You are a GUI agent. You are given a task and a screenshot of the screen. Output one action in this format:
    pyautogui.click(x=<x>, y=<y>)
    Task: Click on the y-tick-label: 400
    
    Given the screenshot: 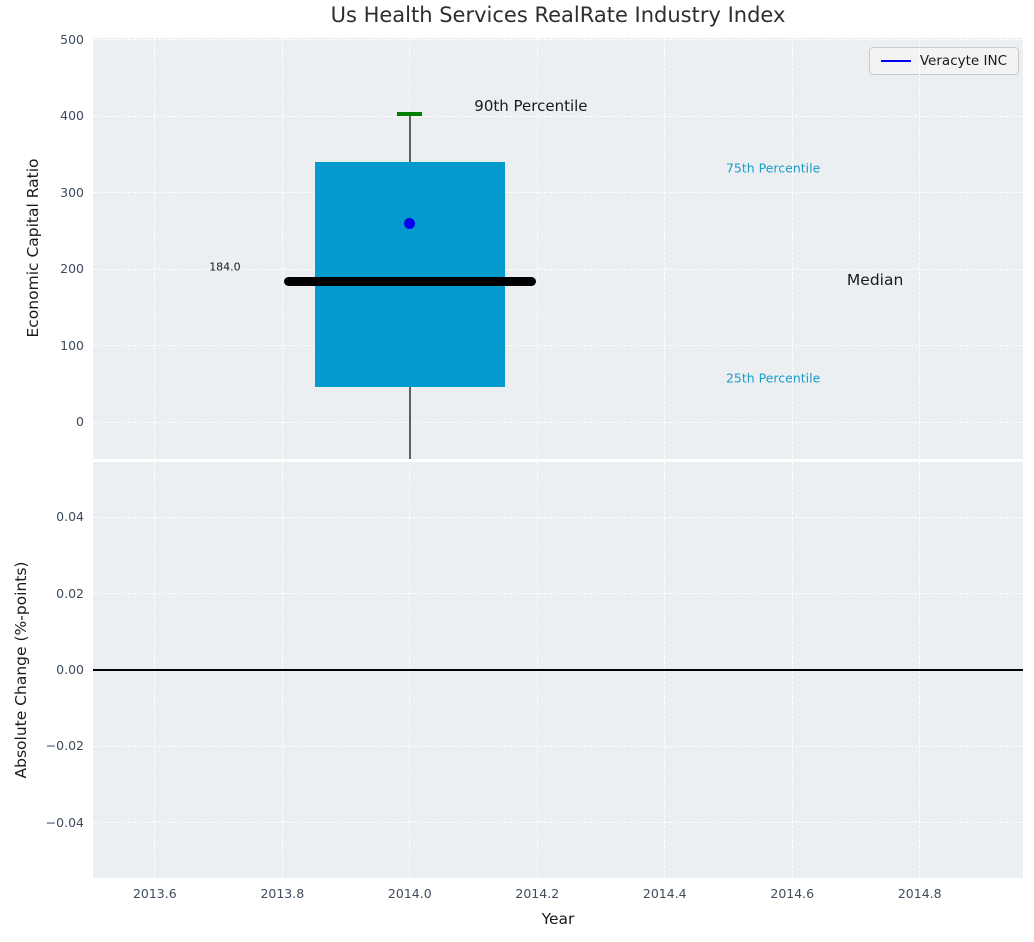 What is the action you would take?
    pyautogui.click(x=72, y=116)
    